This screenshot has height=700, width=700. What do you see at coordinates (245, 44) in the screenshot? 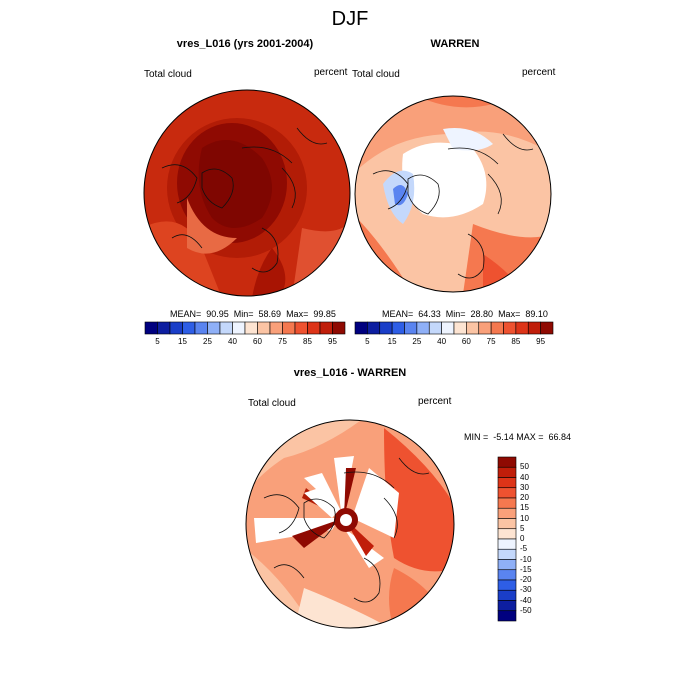
I see `panel-1-title: vres_L016 (yrs 2001-2004)` at bounding box center [245, 44].